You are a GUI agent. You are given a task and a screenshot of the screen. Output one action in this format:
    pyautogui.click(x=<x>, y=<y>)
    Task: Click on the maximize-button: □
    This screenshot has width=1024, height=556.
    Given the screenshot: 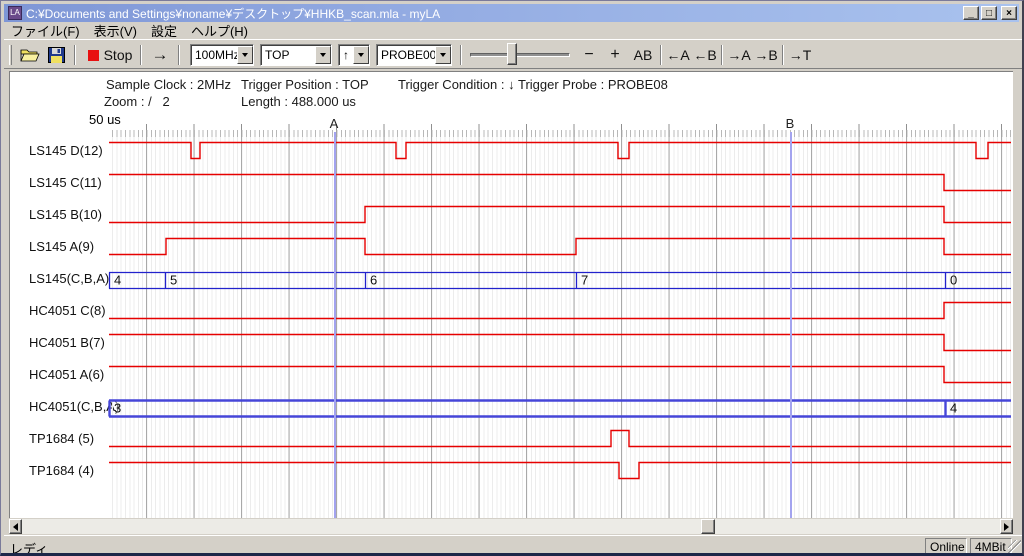 What is the action you would take?
    pyautogui.click(x=989, y=13)
    